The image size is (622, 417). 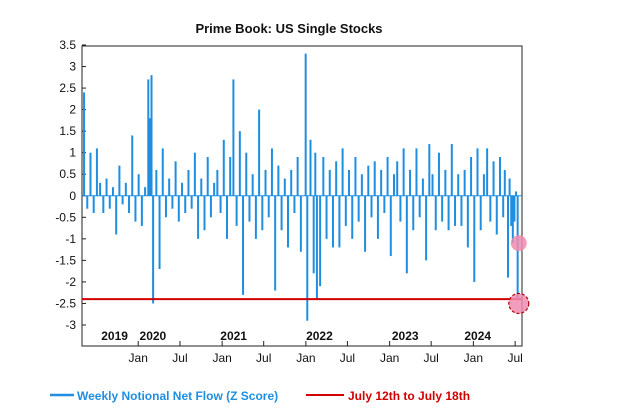 What do you see at coordinates (114, 336) in the screenshot?
I see `year-label: 2019` at bounding box center [114, 336].